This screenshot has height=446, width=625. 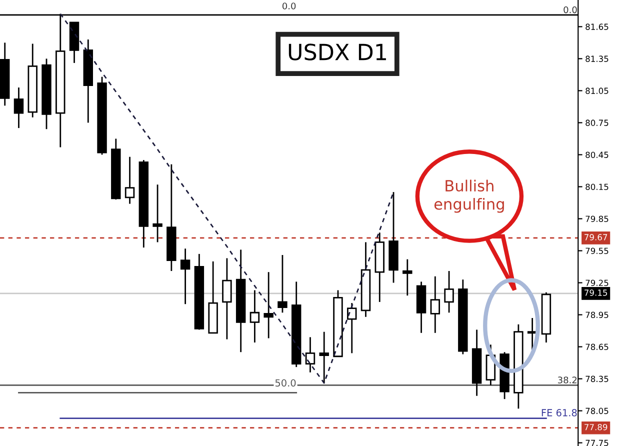 I want to click on y-tick-label: 81.65, so click(x=597, y=27).